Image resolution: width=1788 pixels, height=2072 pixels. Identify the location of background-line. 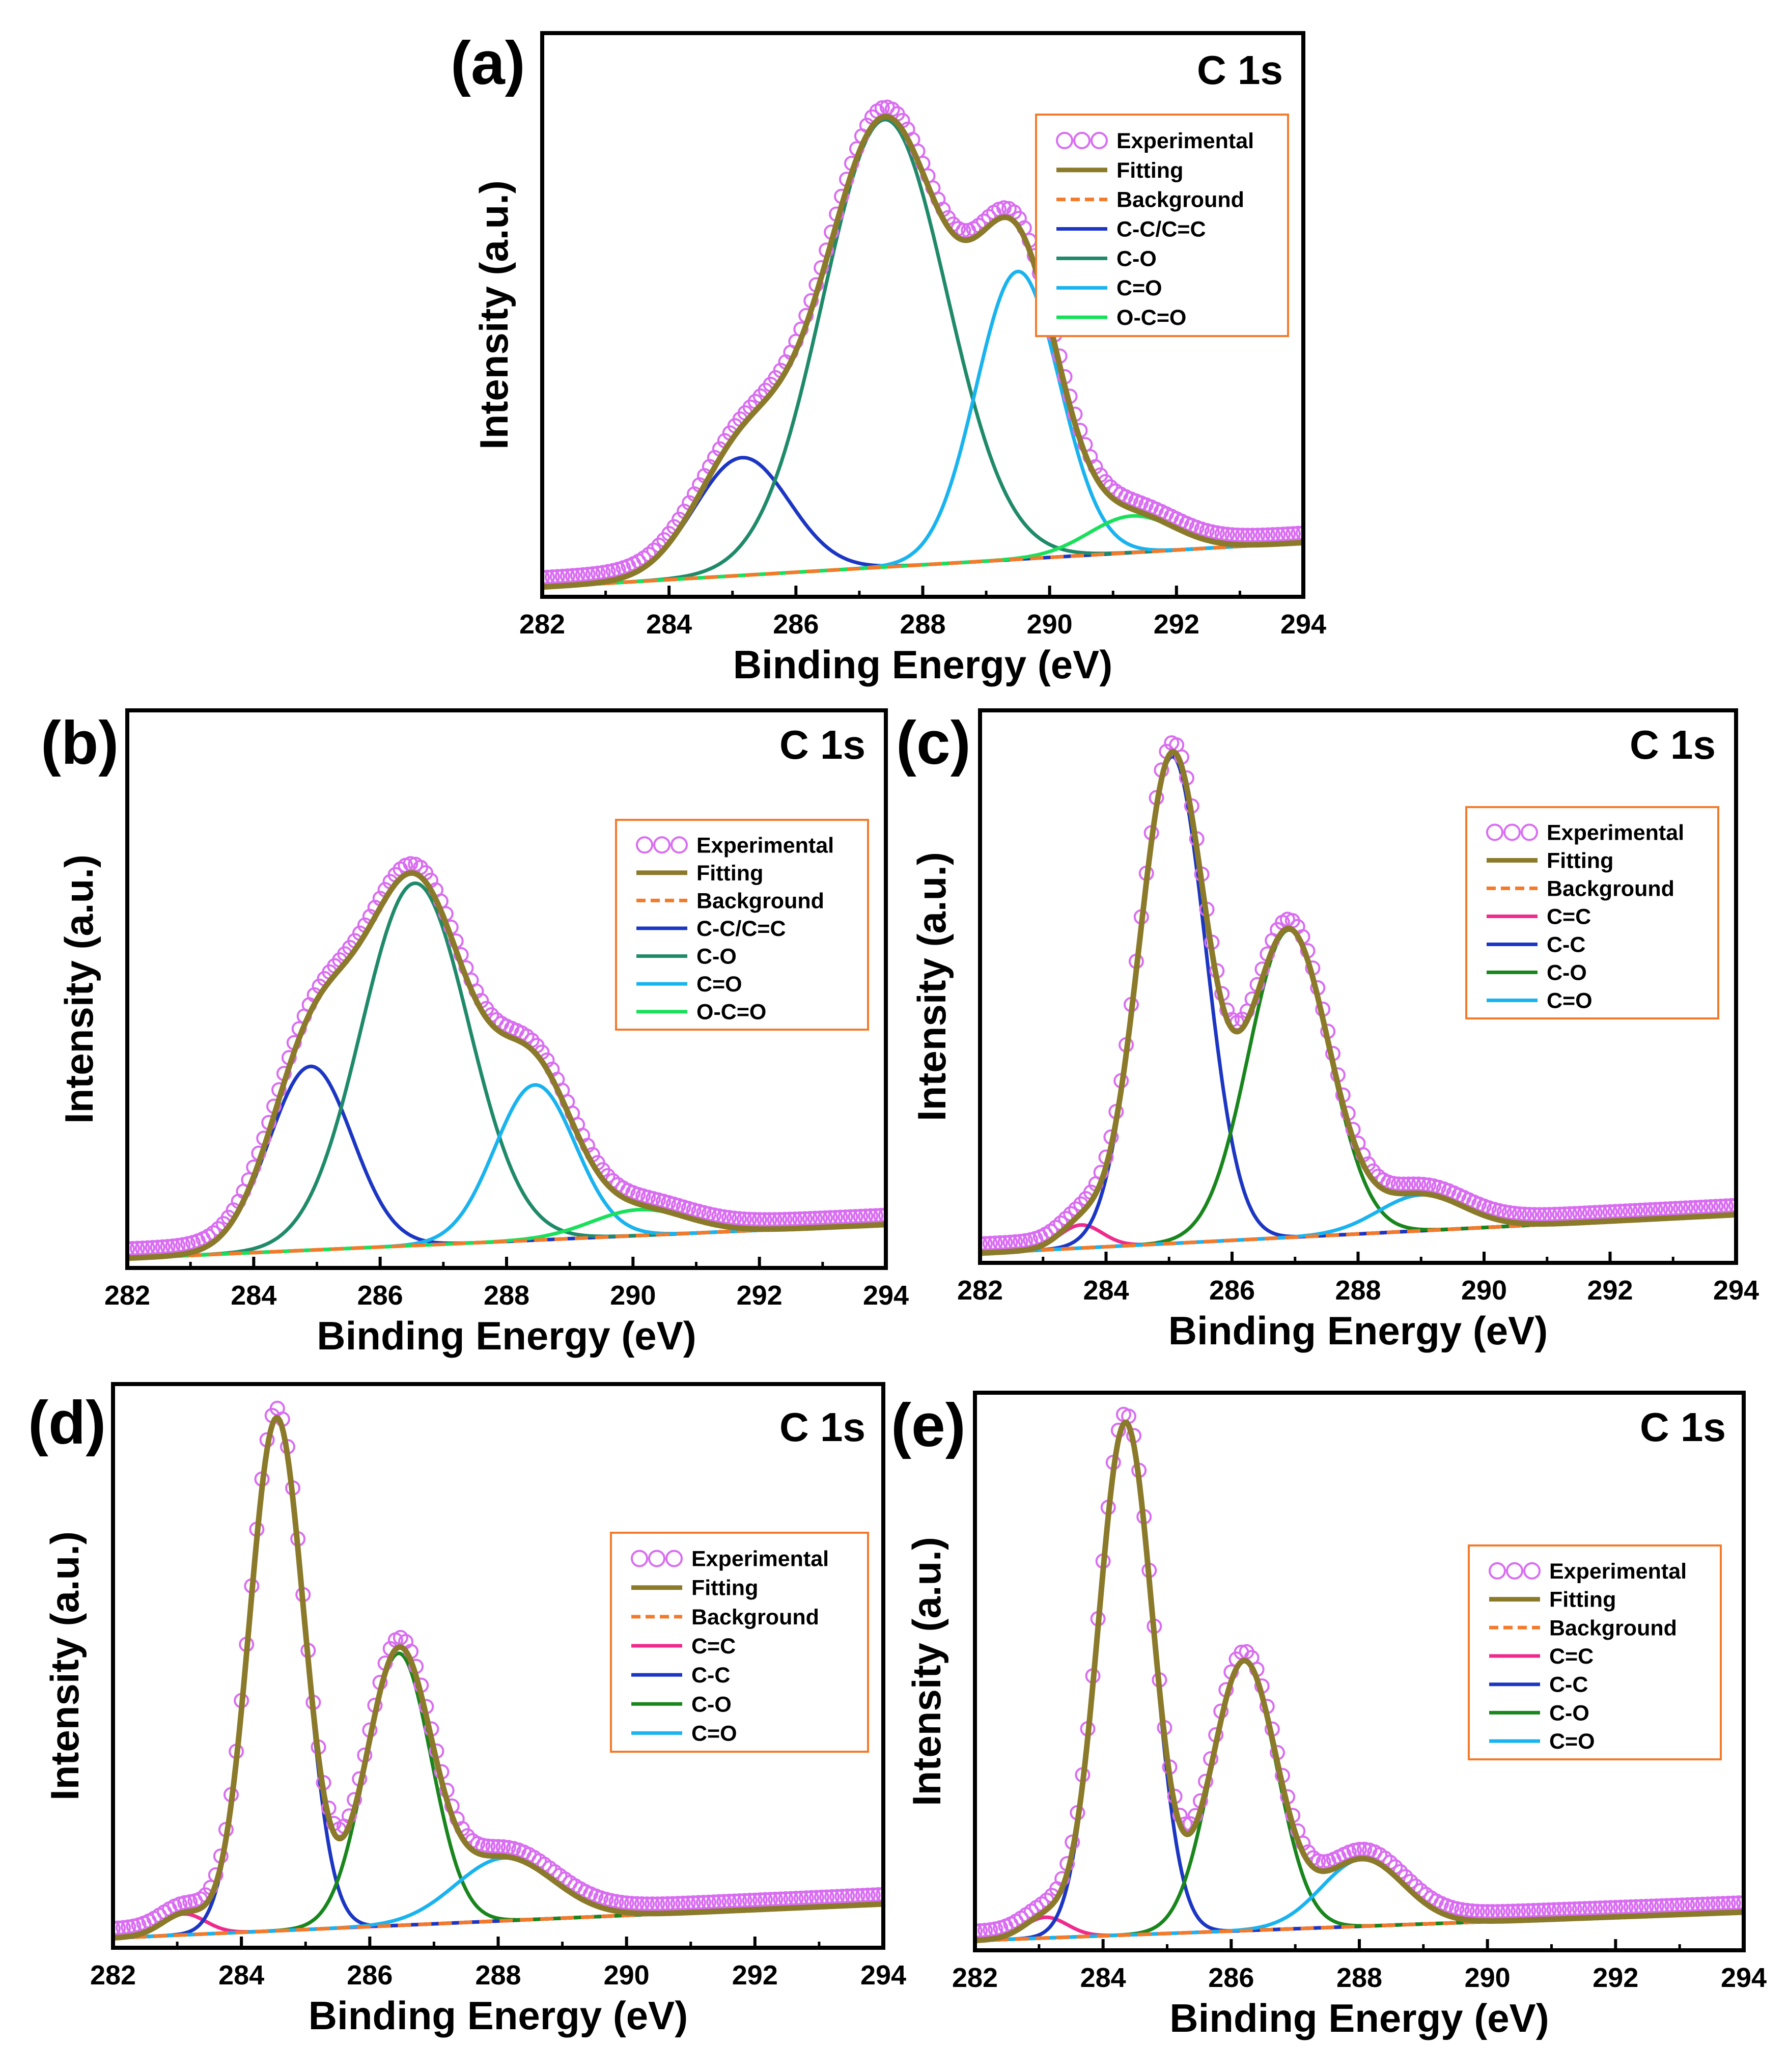
(923, 565).